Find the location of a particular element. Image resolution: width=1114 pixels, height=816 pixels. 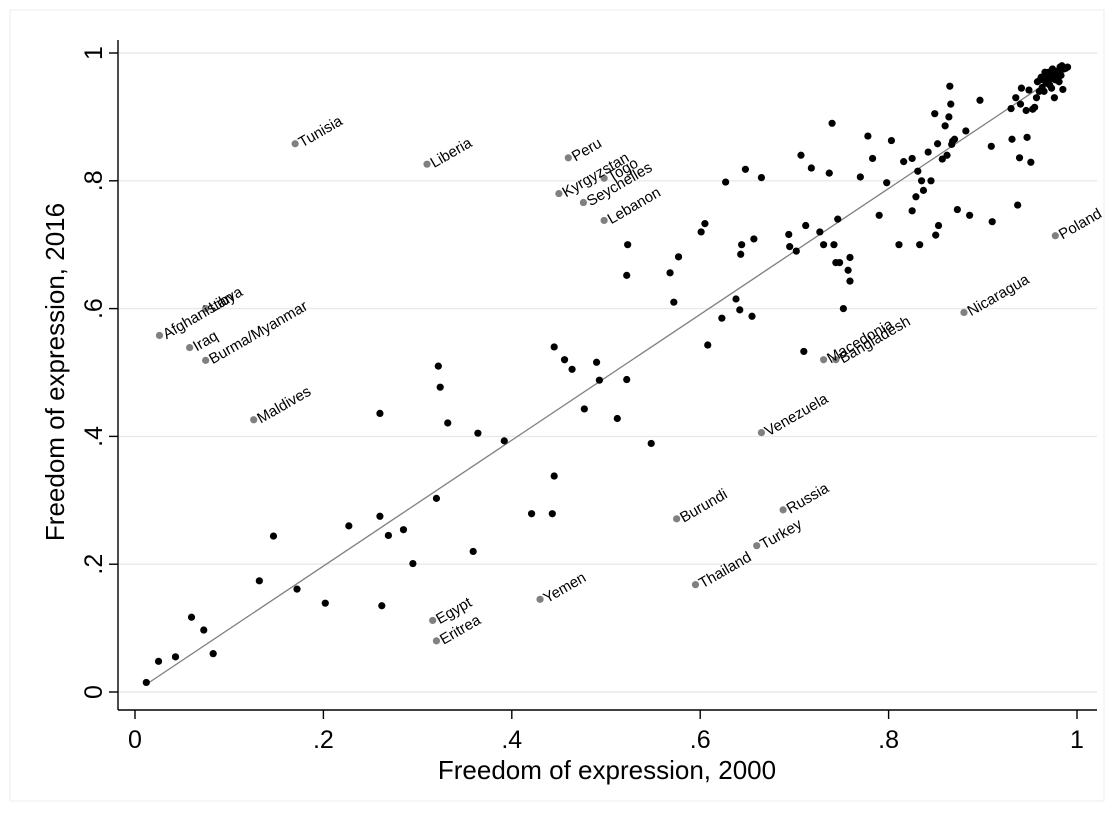

y-axis-title: Freedom of expression, 2016 is located at coordinates (55, 372).